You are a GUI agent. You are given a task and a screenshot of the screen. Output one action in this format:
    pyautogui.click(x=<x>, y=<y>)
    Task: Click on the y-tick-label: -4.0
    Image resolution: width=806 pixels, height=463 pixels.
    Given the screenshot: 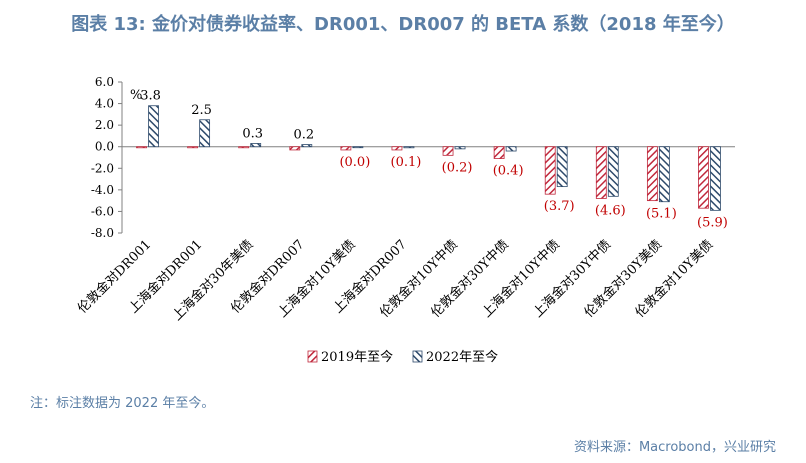 What is the action you would take?
    pyautogui.click(x=102, y=190)
    